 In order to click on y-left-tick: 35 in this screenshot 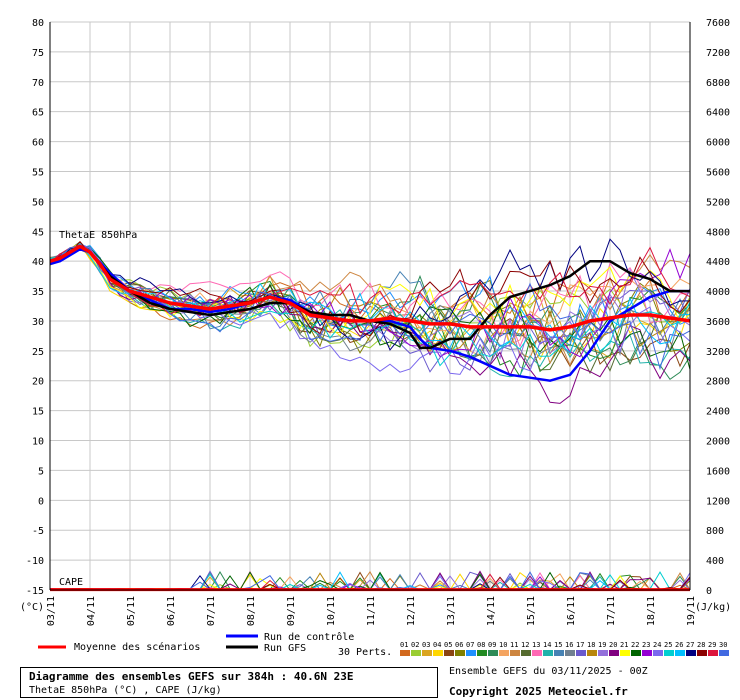, I will do `click(38, 292)`.